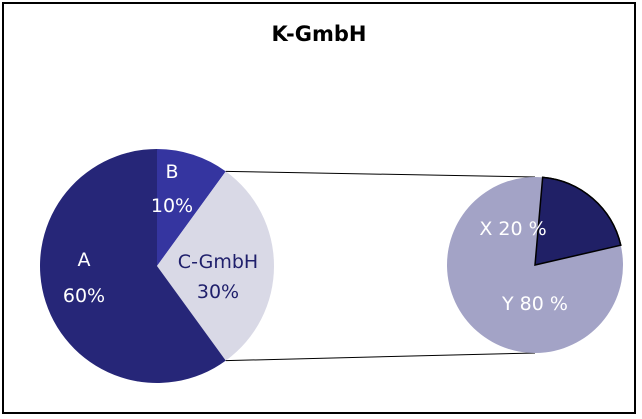 This screenshot has width=642, height=419. Describe the element at coordinates (319, 34) in the screenshot. I see `chart-title: K-GmbH` at that location.